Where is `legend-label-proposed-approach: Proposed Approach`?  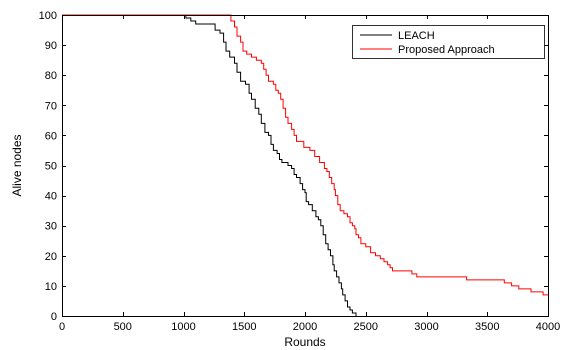
legend-label-proposed-approach: Proposed Approach is located at coordinates (446, 50).